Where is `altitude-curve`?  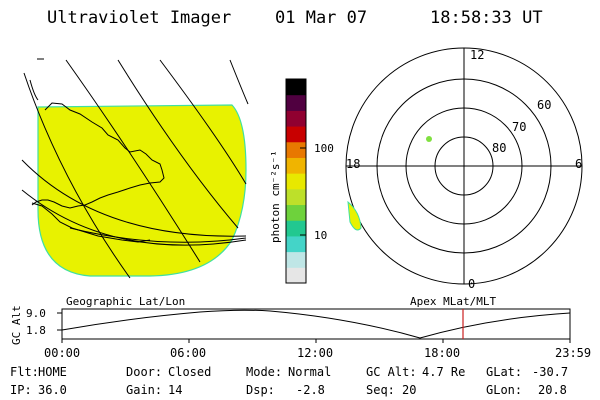
altitude-curve is located at coordinates (316, 324).